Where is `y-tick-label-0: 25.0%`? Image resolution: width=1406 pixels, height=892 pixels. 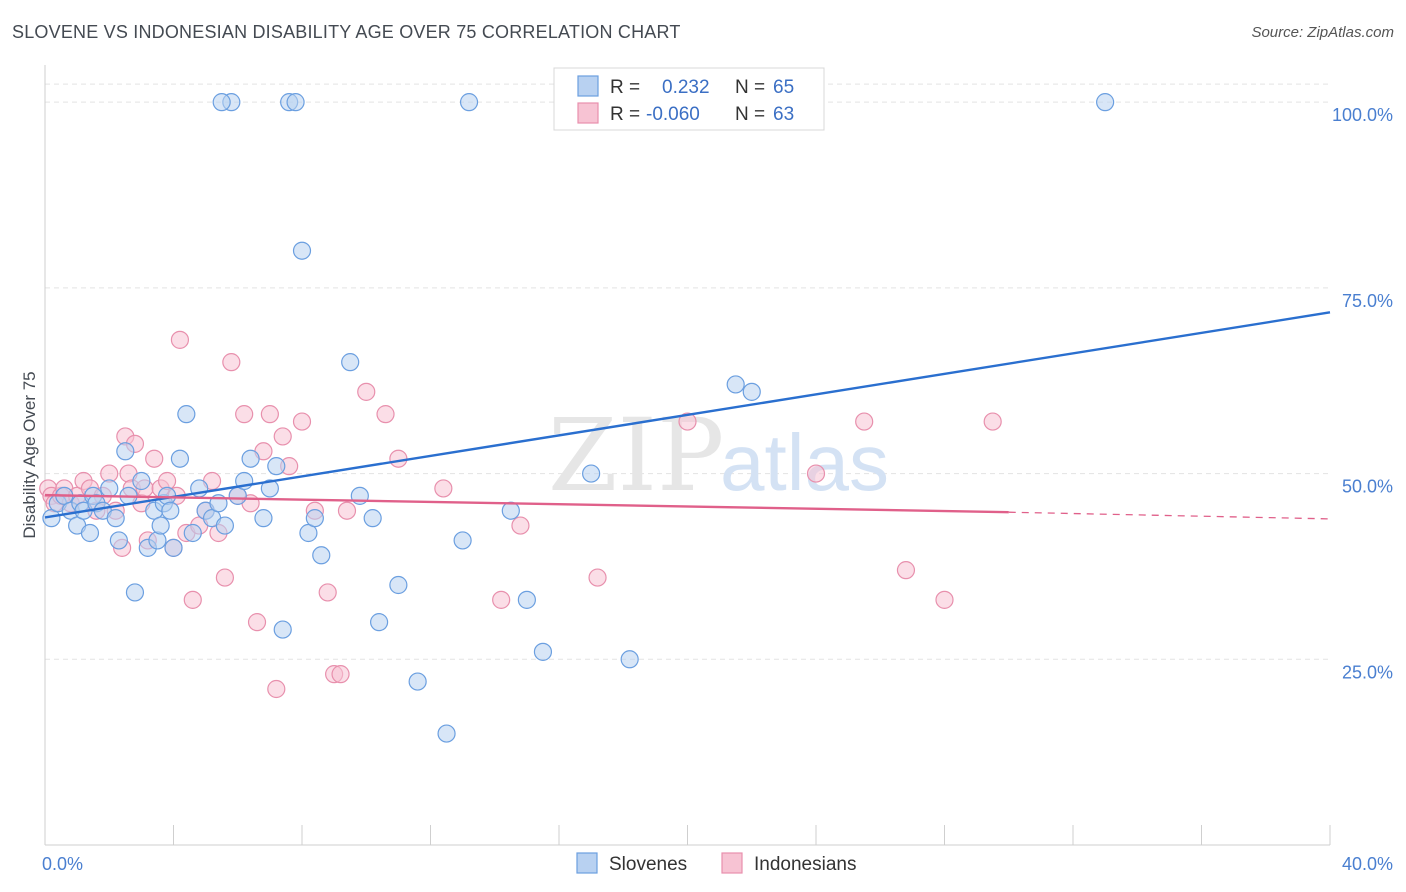 y-tick-label-0: 25.0% is located at coordinates (1367, 672).